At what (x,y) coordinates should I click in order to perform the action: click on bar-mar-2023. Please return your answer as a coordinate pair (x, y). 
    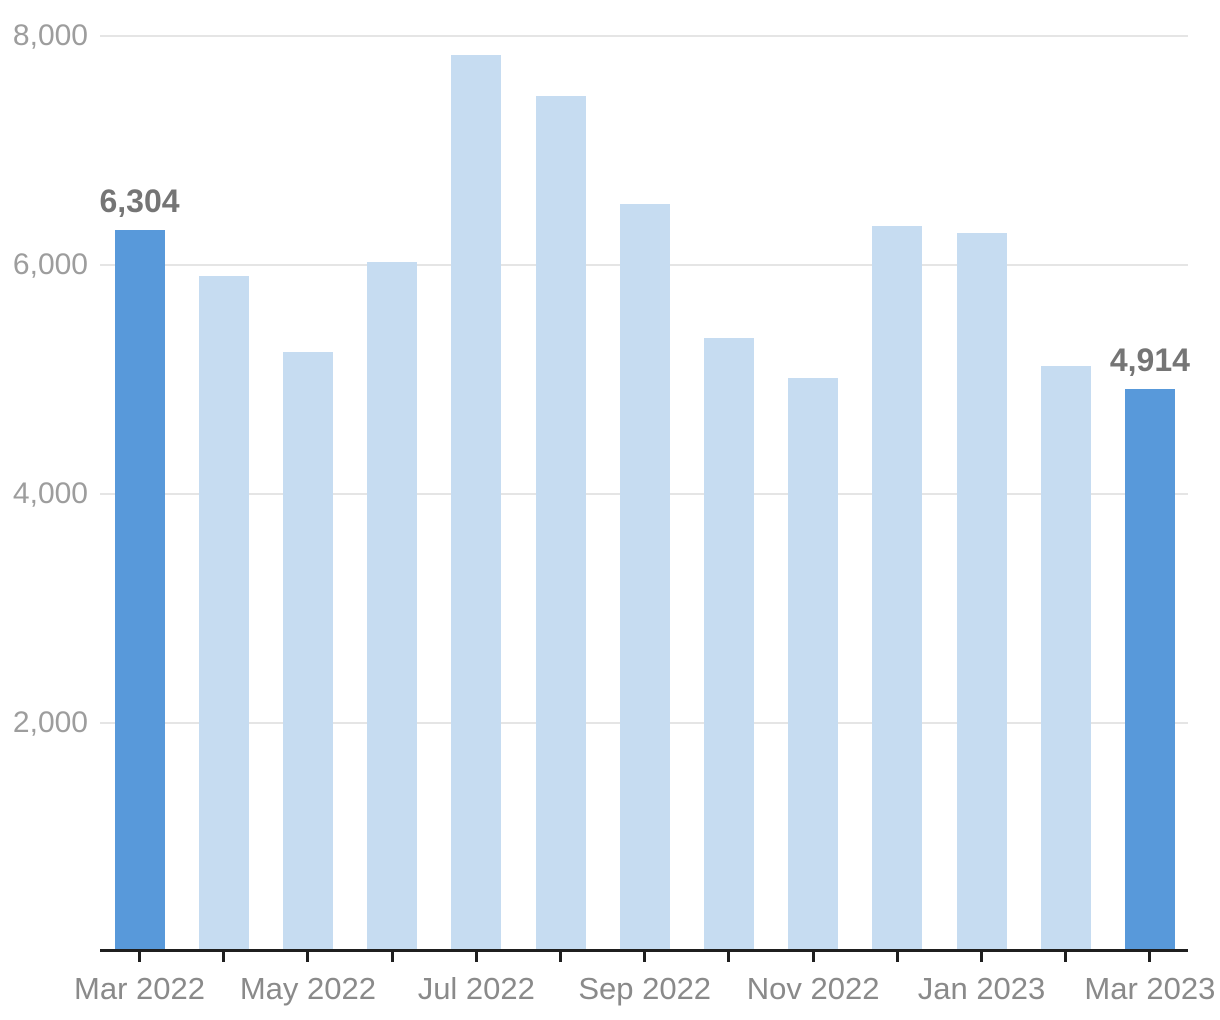
    Looking at the image, I should click on (1149, 670).